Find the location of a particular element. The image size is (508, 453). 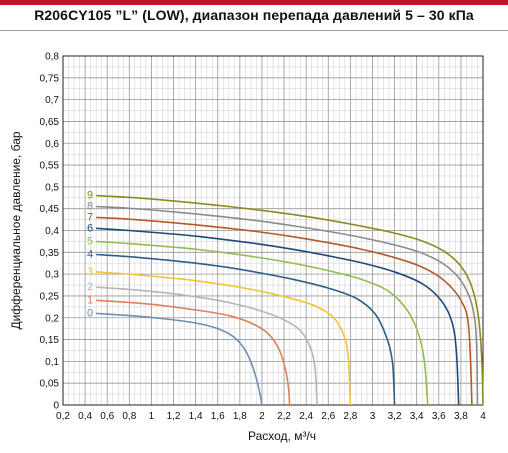

series-label-5: 5 is located at coordinates (90, 241).